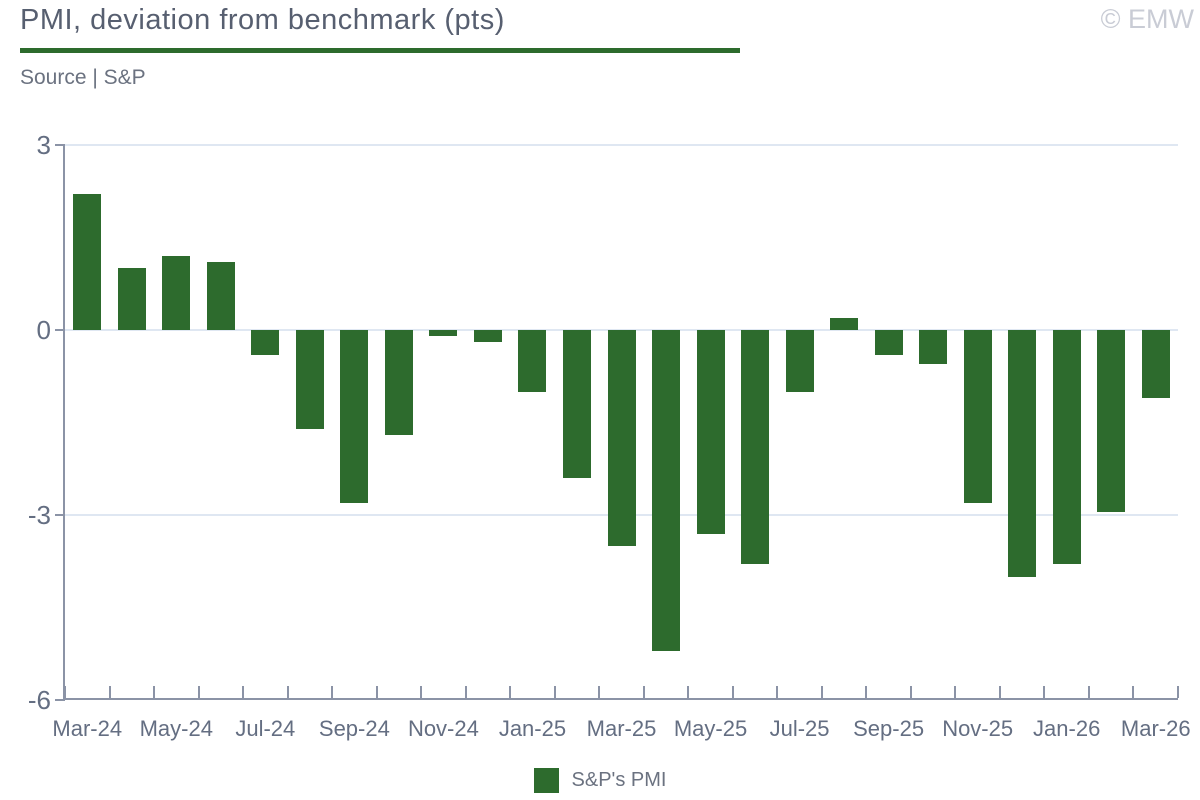  Describe the element at coordinates (176, 728) in the screenshot. I see `x-tick-label: May-24` at that location.